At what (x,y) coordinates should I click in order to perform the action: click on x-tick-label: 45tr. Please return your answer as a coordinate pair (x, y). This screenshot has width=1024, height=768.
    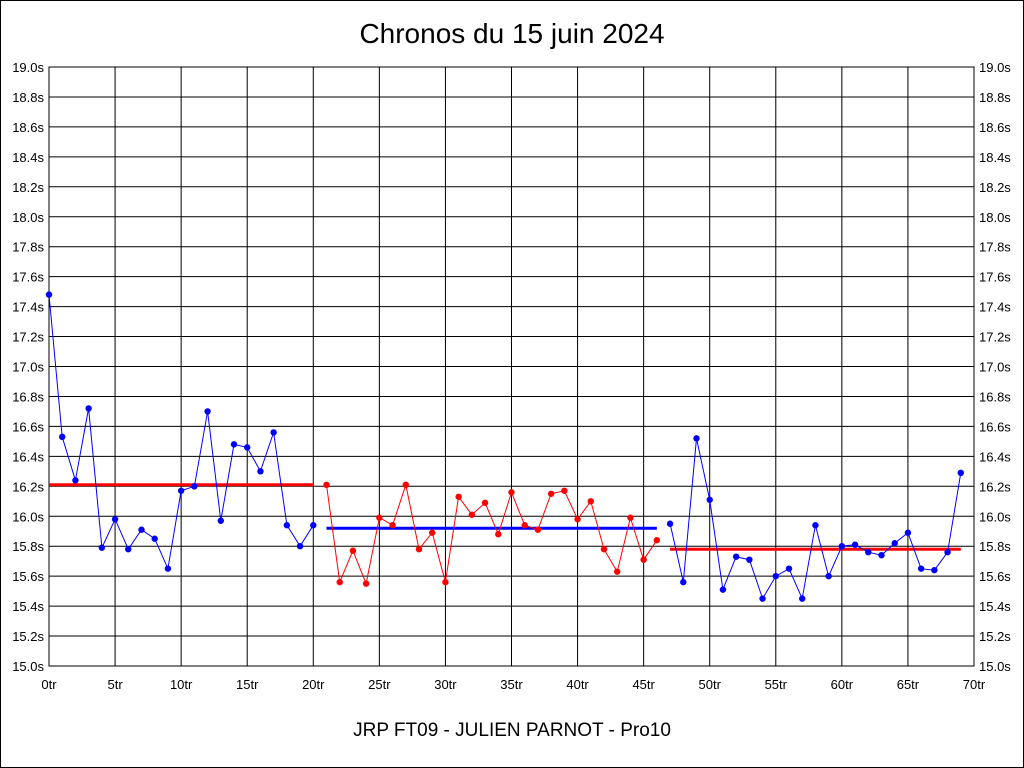
    Looking at the image, I should click on (643, 684).